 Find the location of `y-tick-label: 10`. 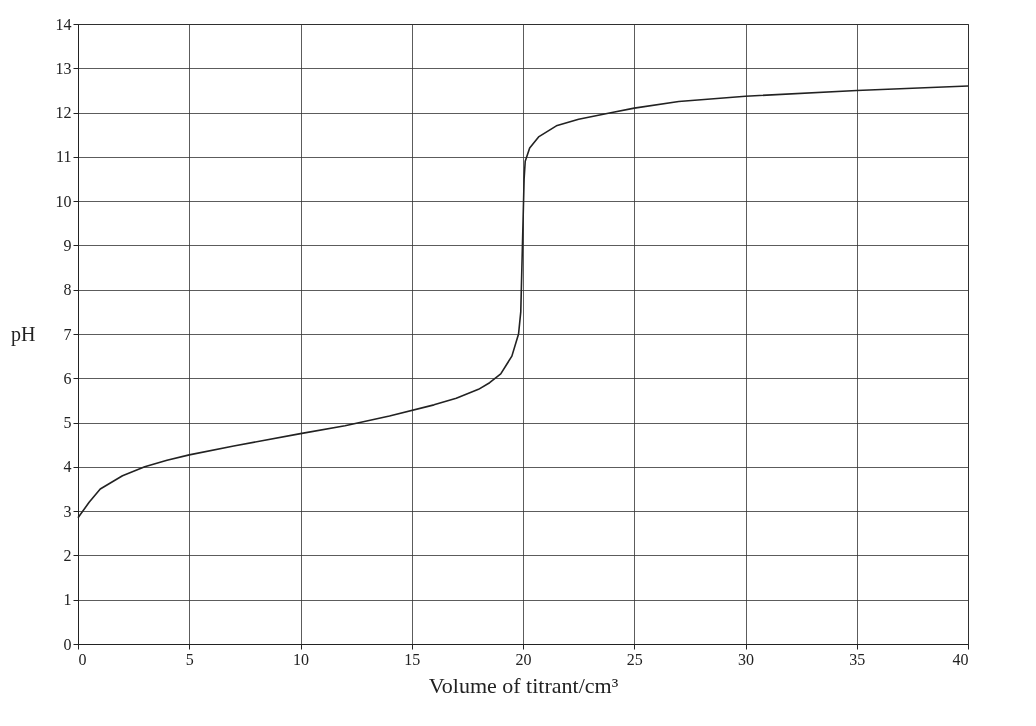

y-tick-label: 10 is located at coordinates (63, 201).